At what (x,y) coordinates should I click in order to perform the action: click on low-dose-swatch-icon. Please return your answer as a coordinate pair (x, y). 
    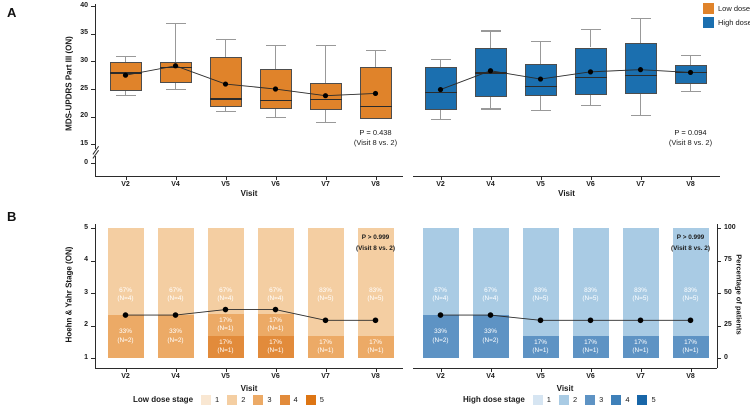
    Looking at the image, I should click on (708, 8).